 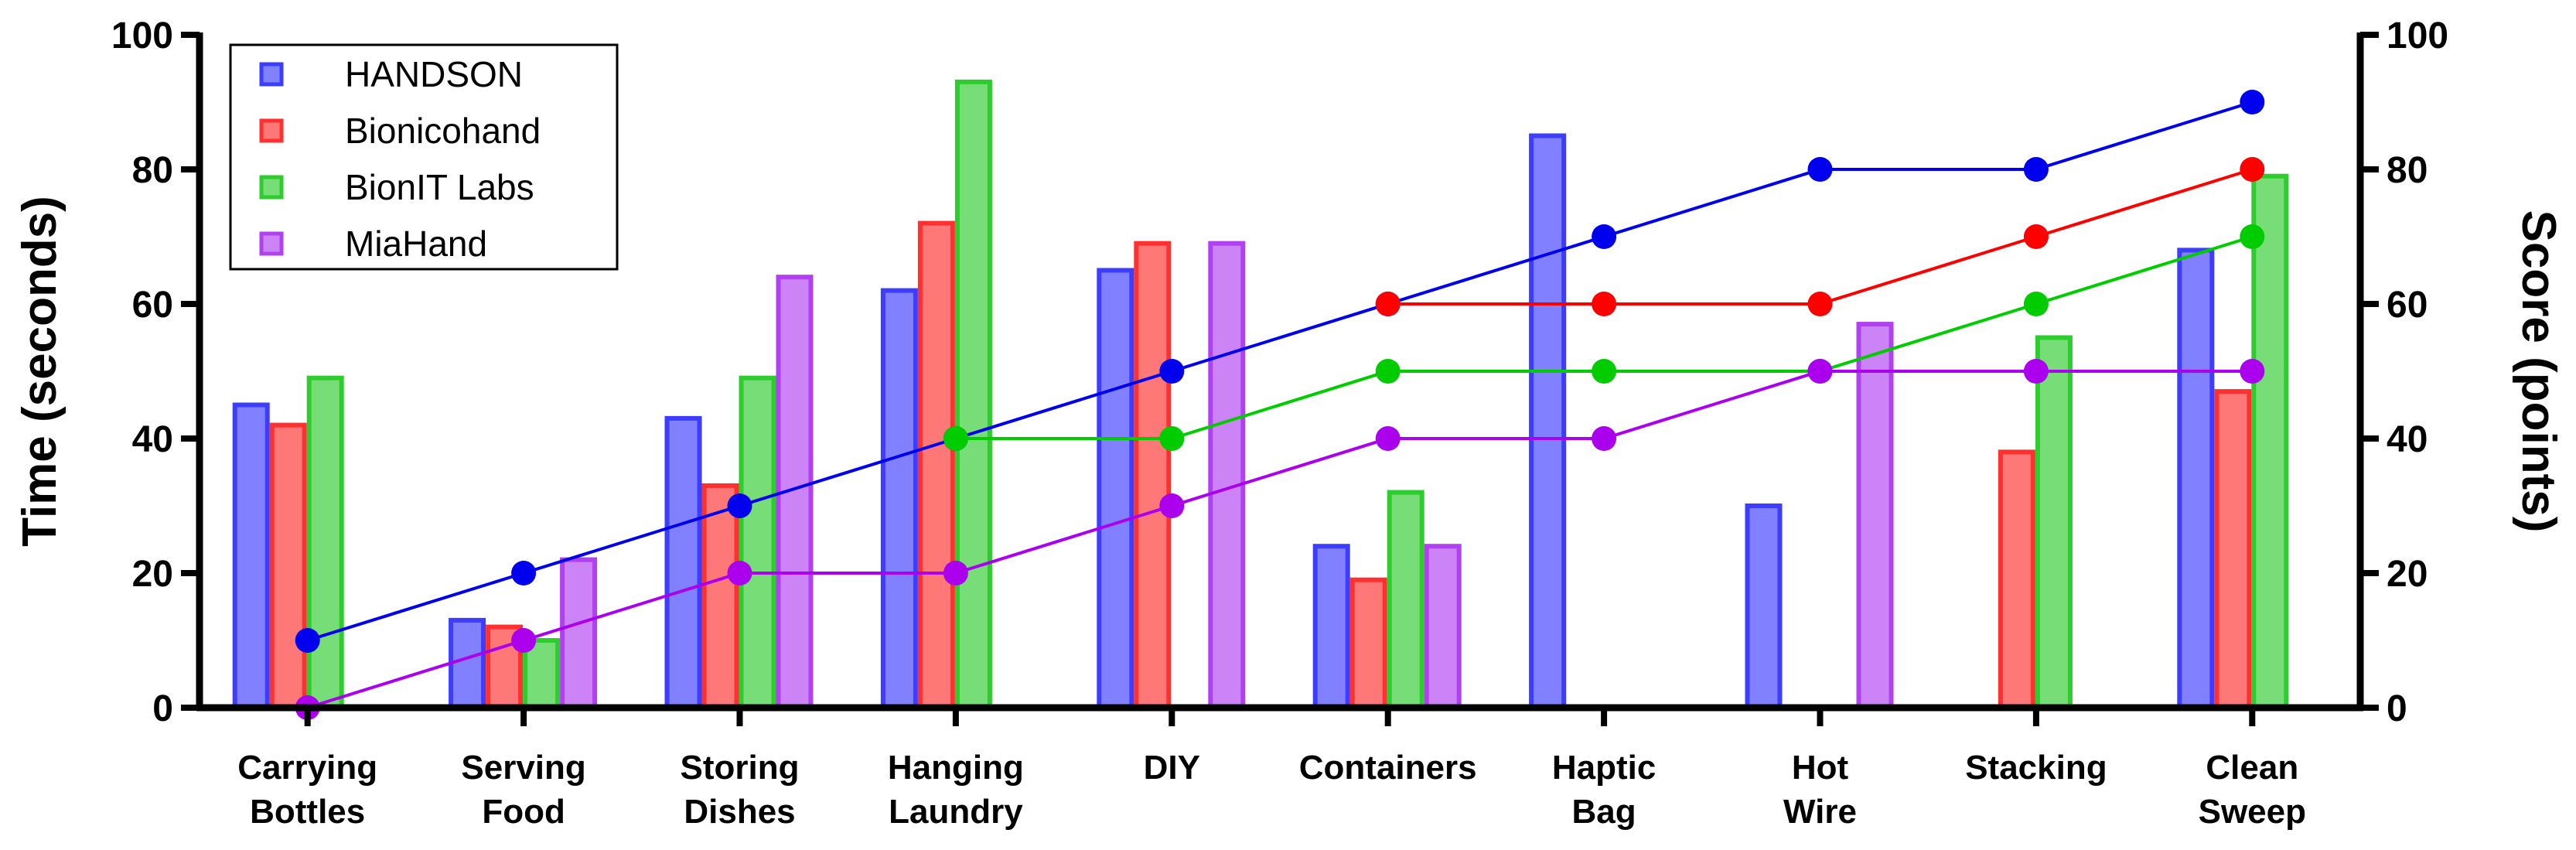 What do you see at coordinates (152, 439) in the screenshot?
I see `left-tick-label-40: 40` at bounding box center [152, 439].